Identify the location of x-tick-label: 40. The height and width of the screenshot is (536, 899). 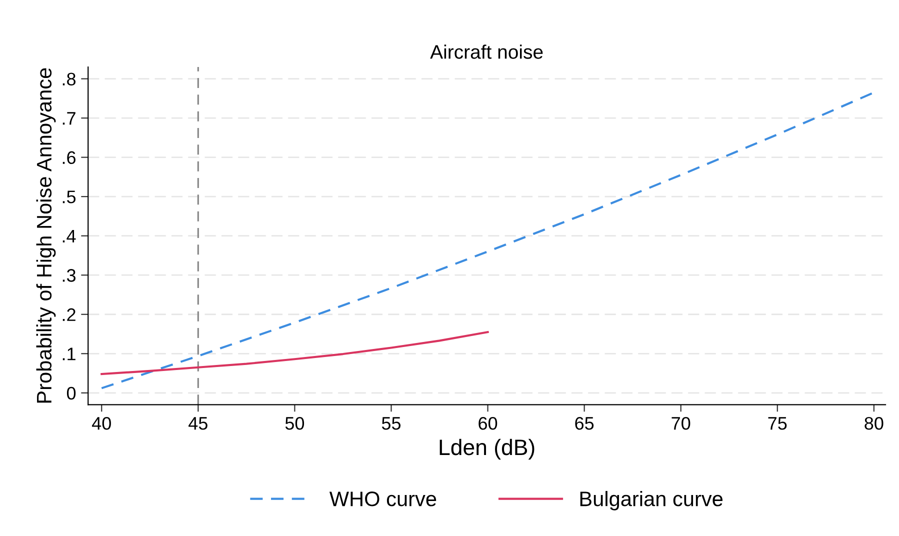
(101, 423).